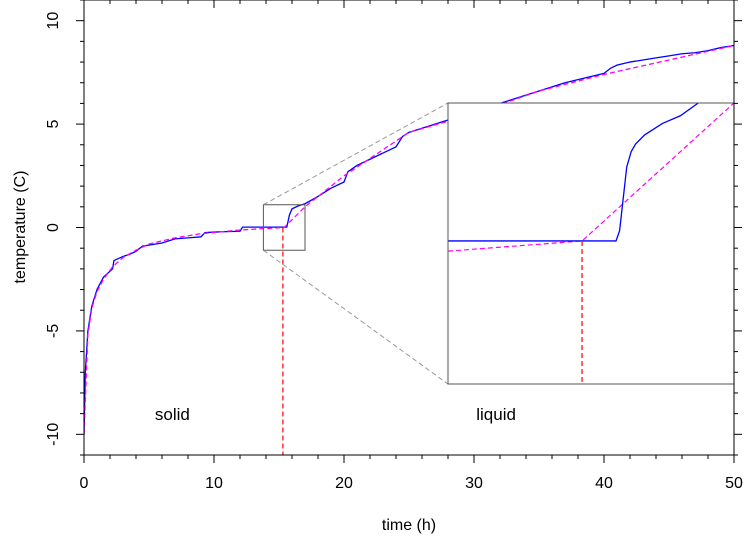 The image size is (746, 545). Describe the element at coordinates (284, 227) in the screenshot. I see `zoom-box` at that location.